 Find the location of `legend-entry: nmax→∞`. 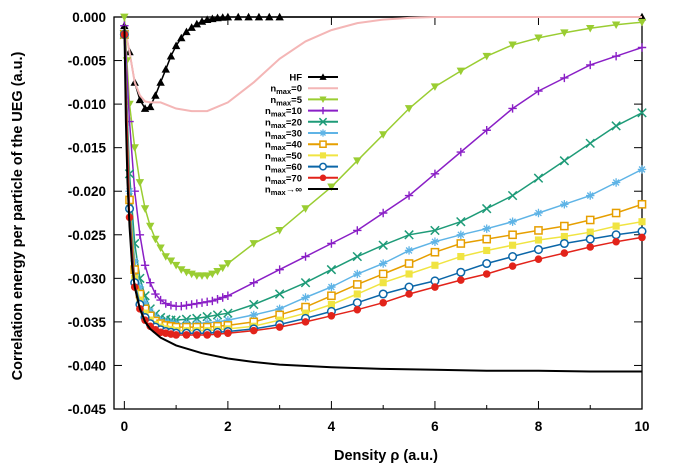

legend-entry: nmax→∞ is located at coordinates (301, 191).